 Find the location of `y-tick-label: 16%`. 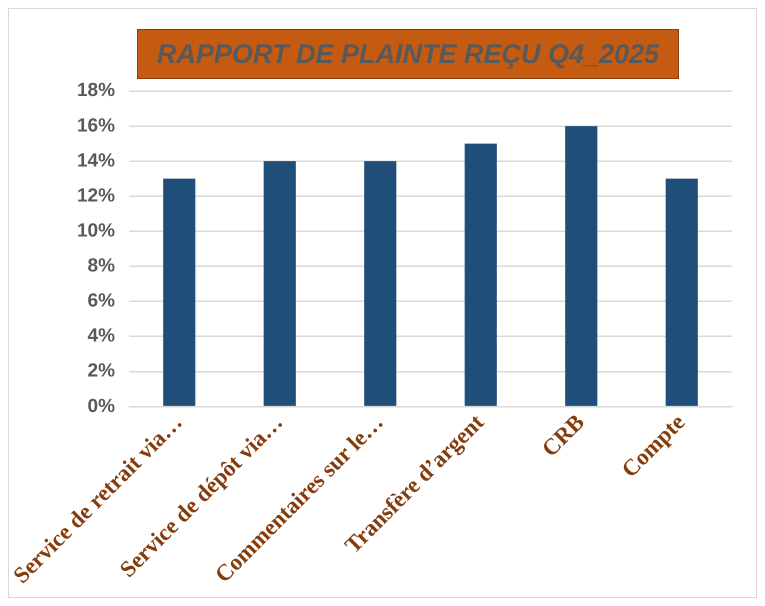

y-tick-label: 16% is located at coordinates (96, 125).